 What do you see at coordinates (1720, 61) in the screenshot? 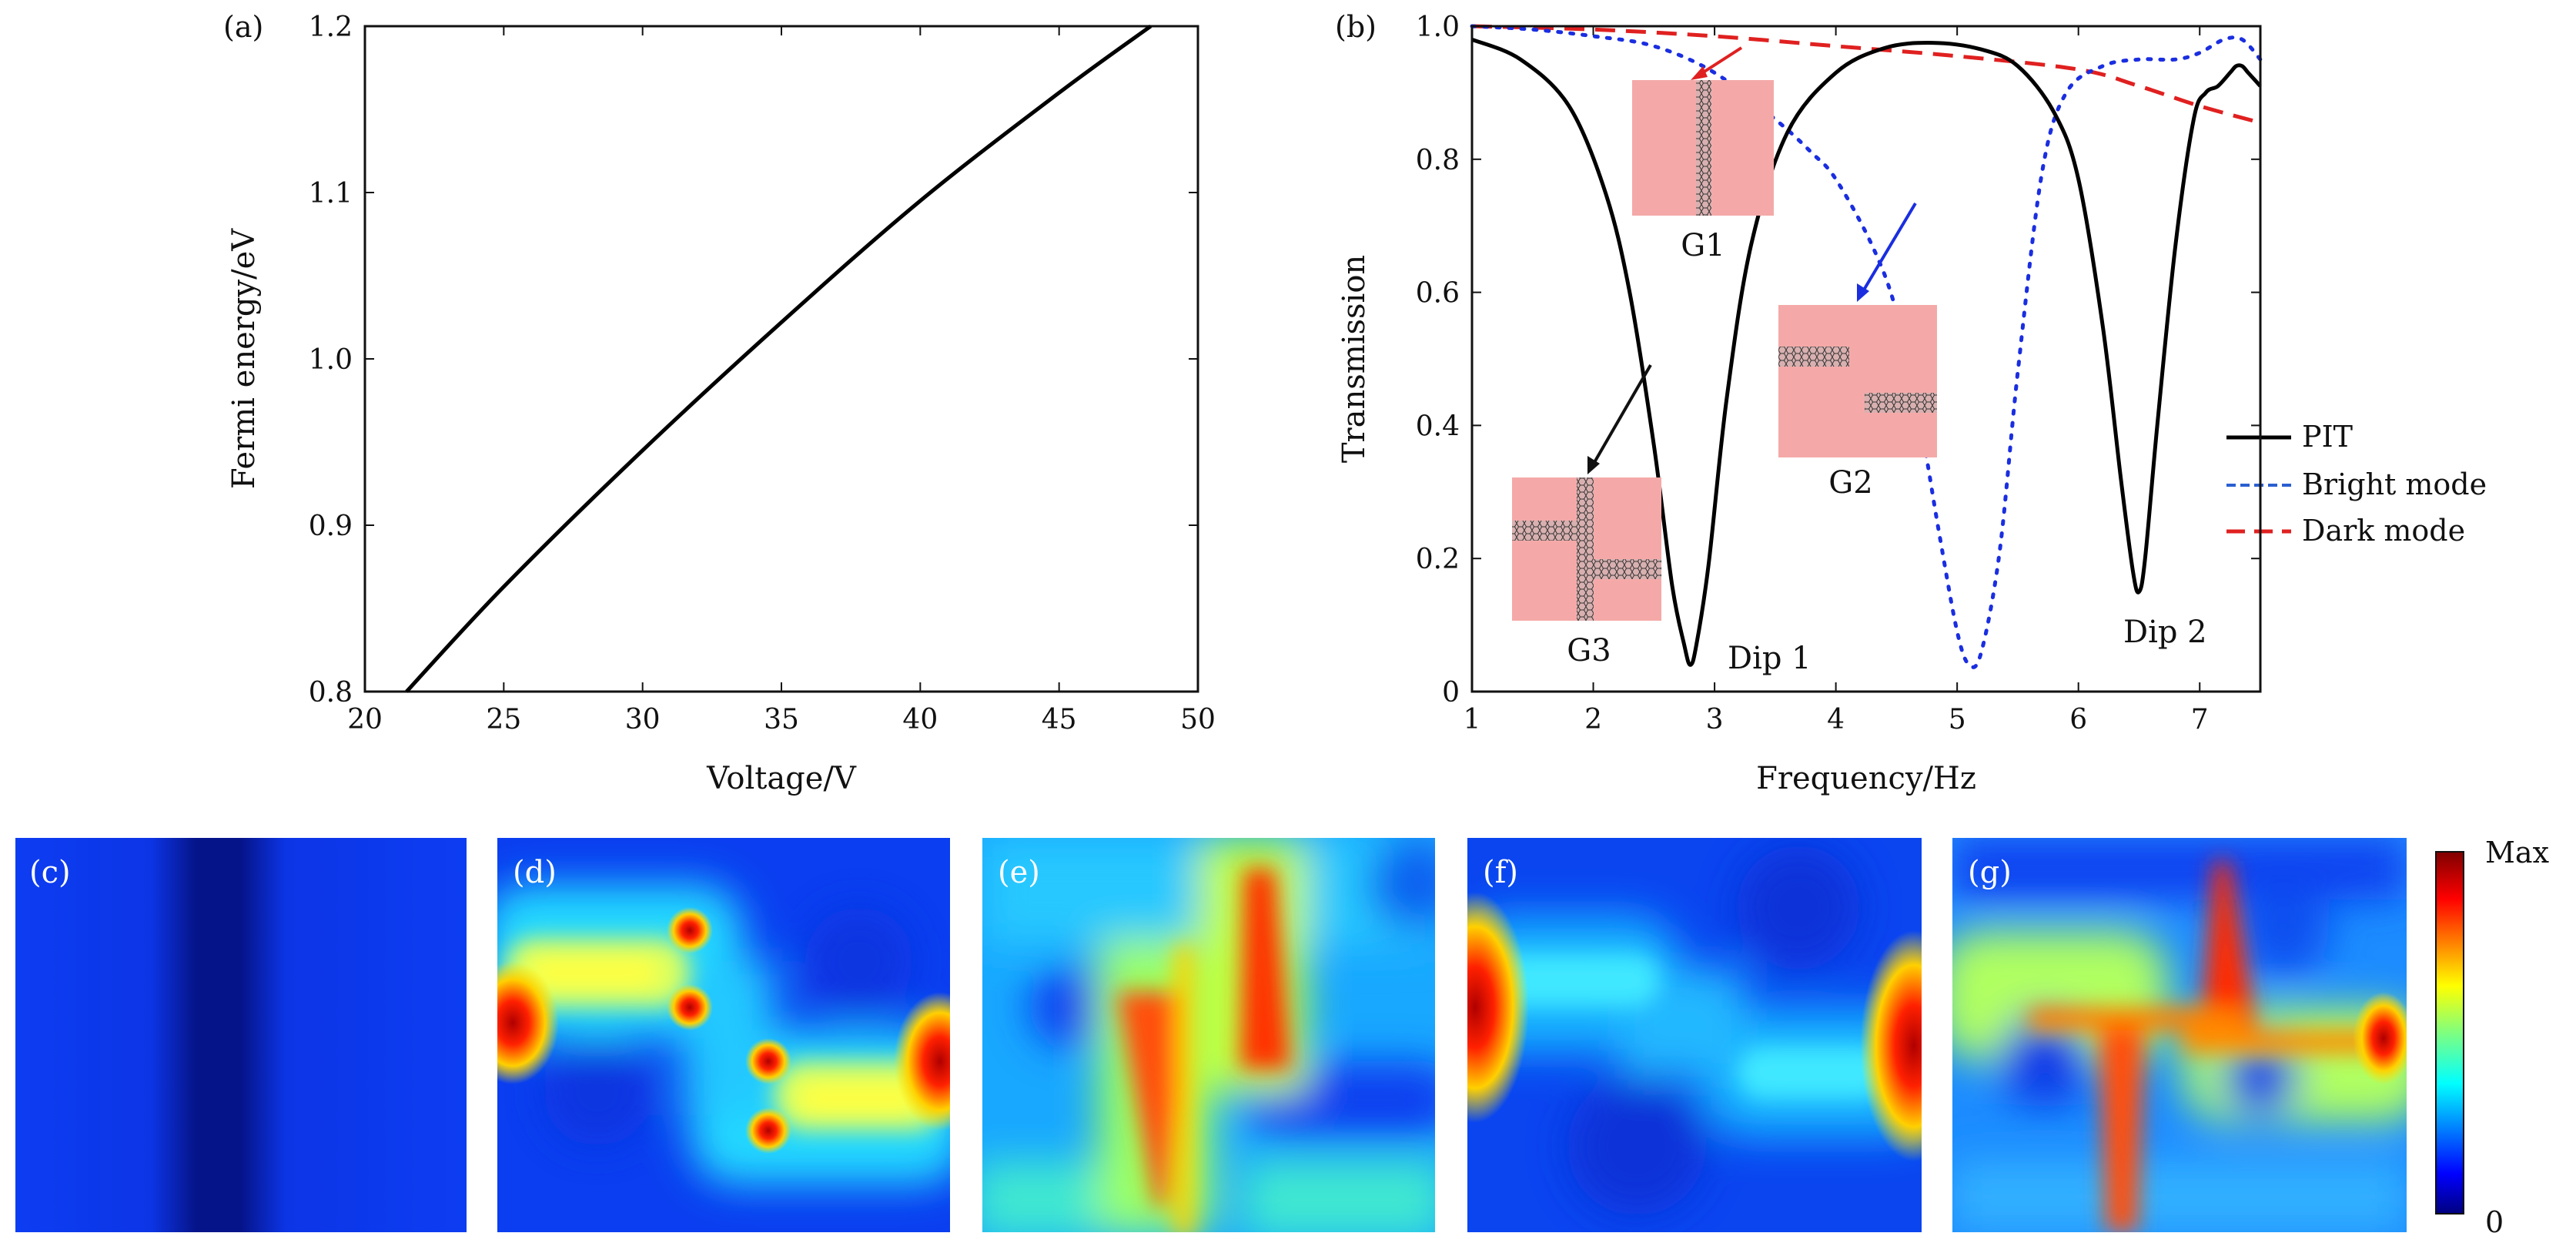
I see `arrow-g1` at bounding box center [1720, 61].